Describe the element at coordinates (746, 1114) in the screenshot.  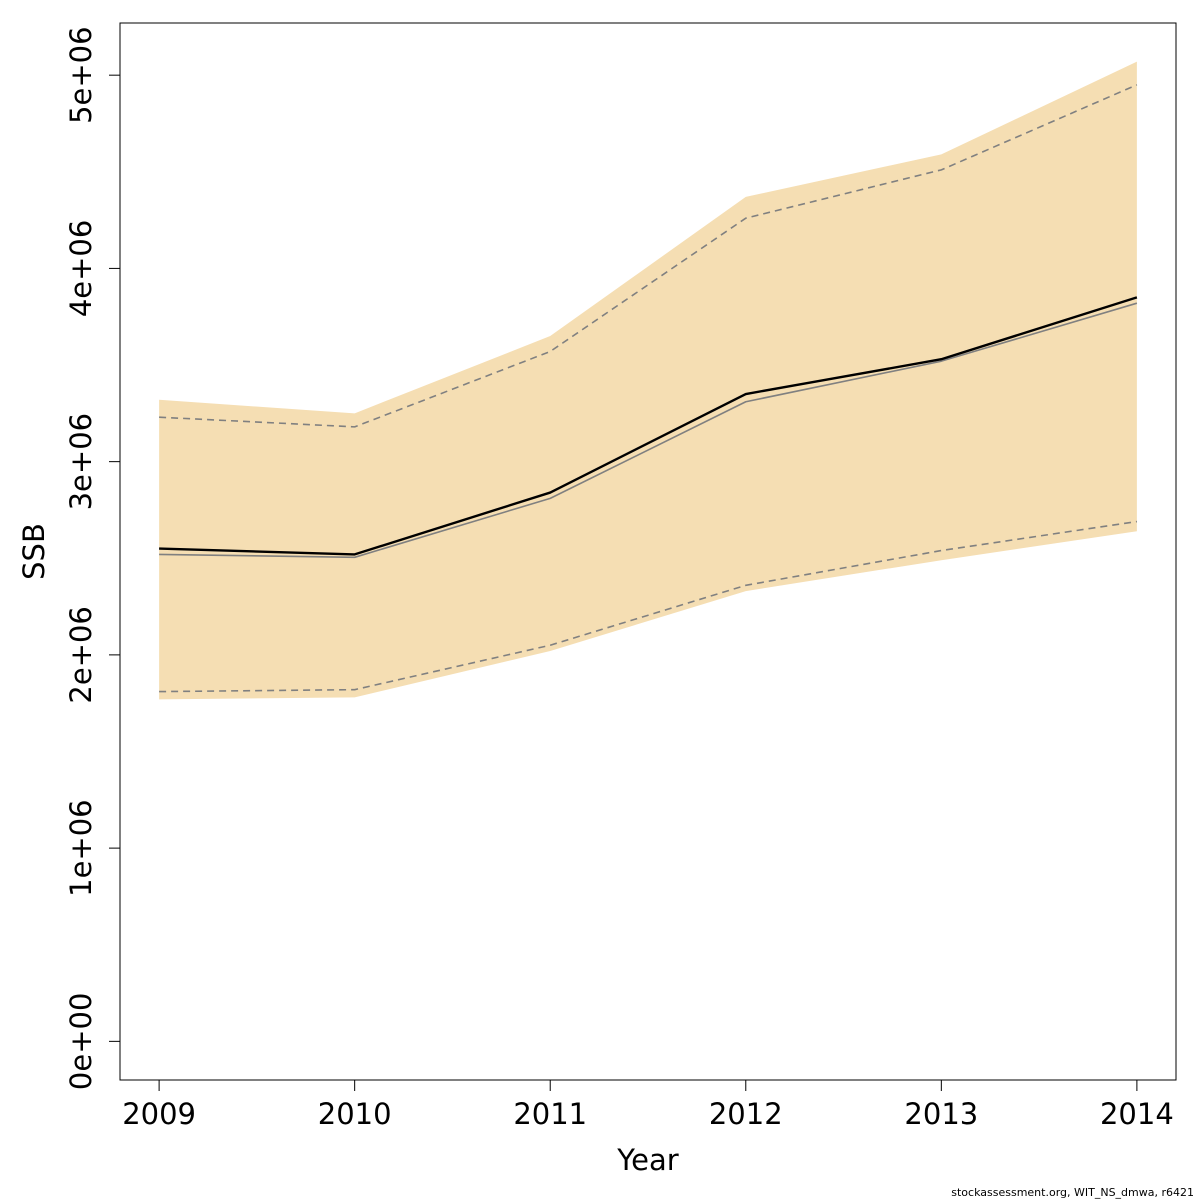
I see `x-tick-label: 2012` at that location.